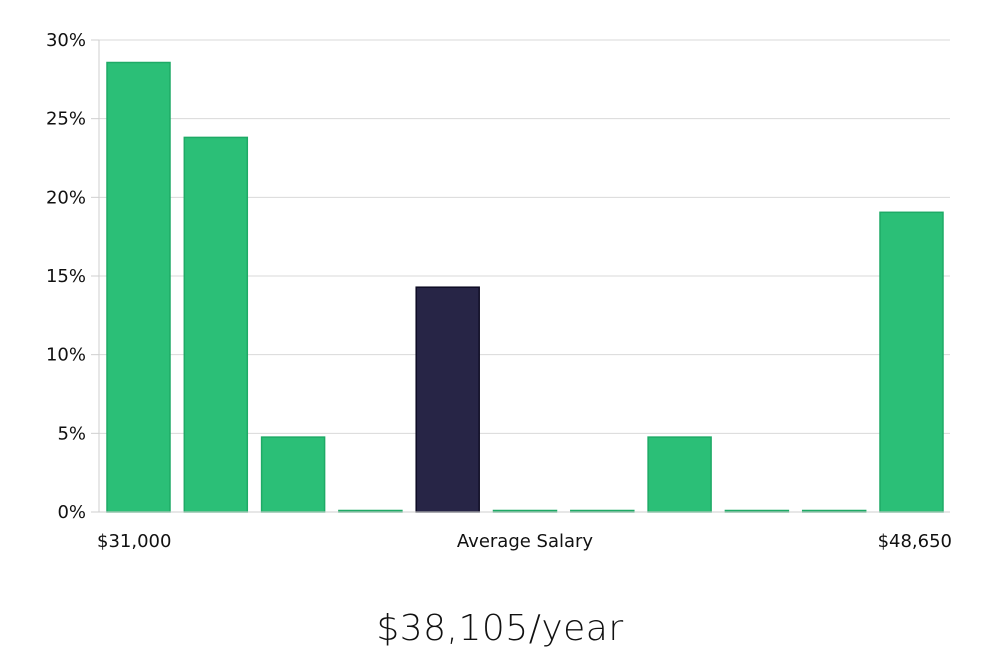 The image size is (1000, 660). What do you see at coordinates (915, 541) in the screenshot?
I see `x-end-label: $48,650` at bounding box center [915, 541].